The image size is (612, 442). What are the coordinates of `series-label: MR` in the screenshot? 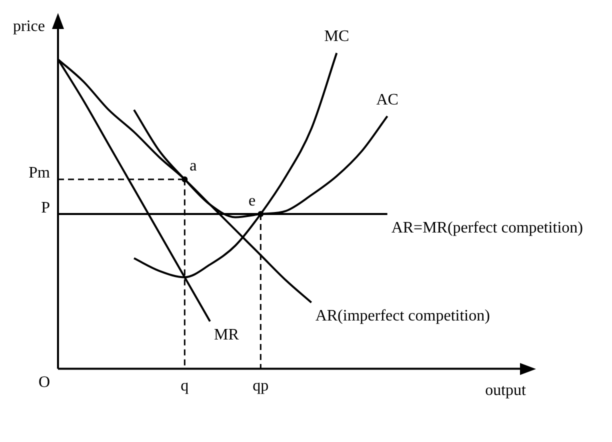 It's located at (227, 335).